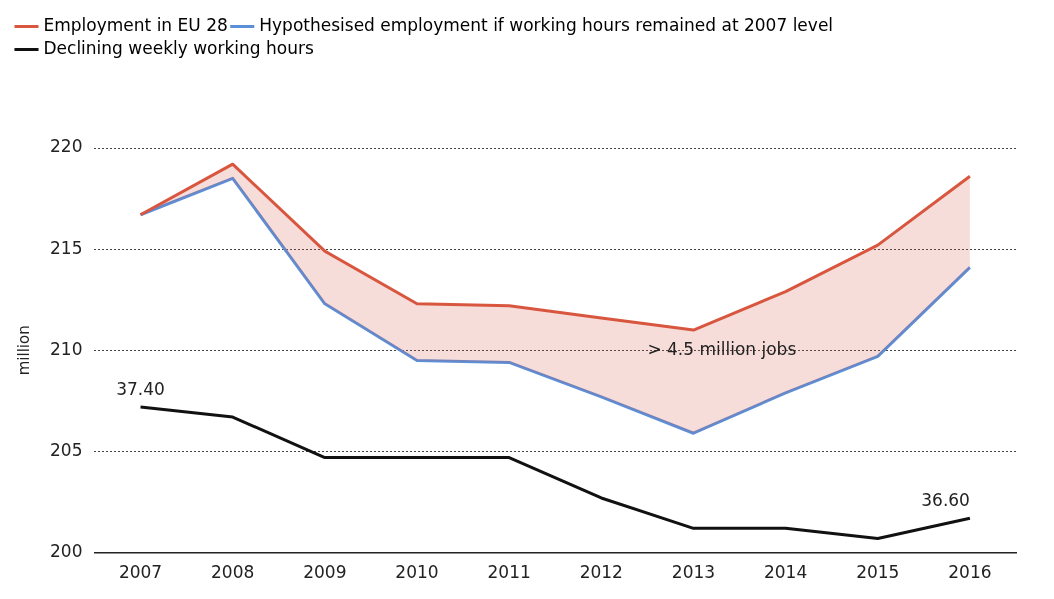 This screenshot has height=599, width=1054. I want to click on x-tick-label: 2012, so click(601, 572).